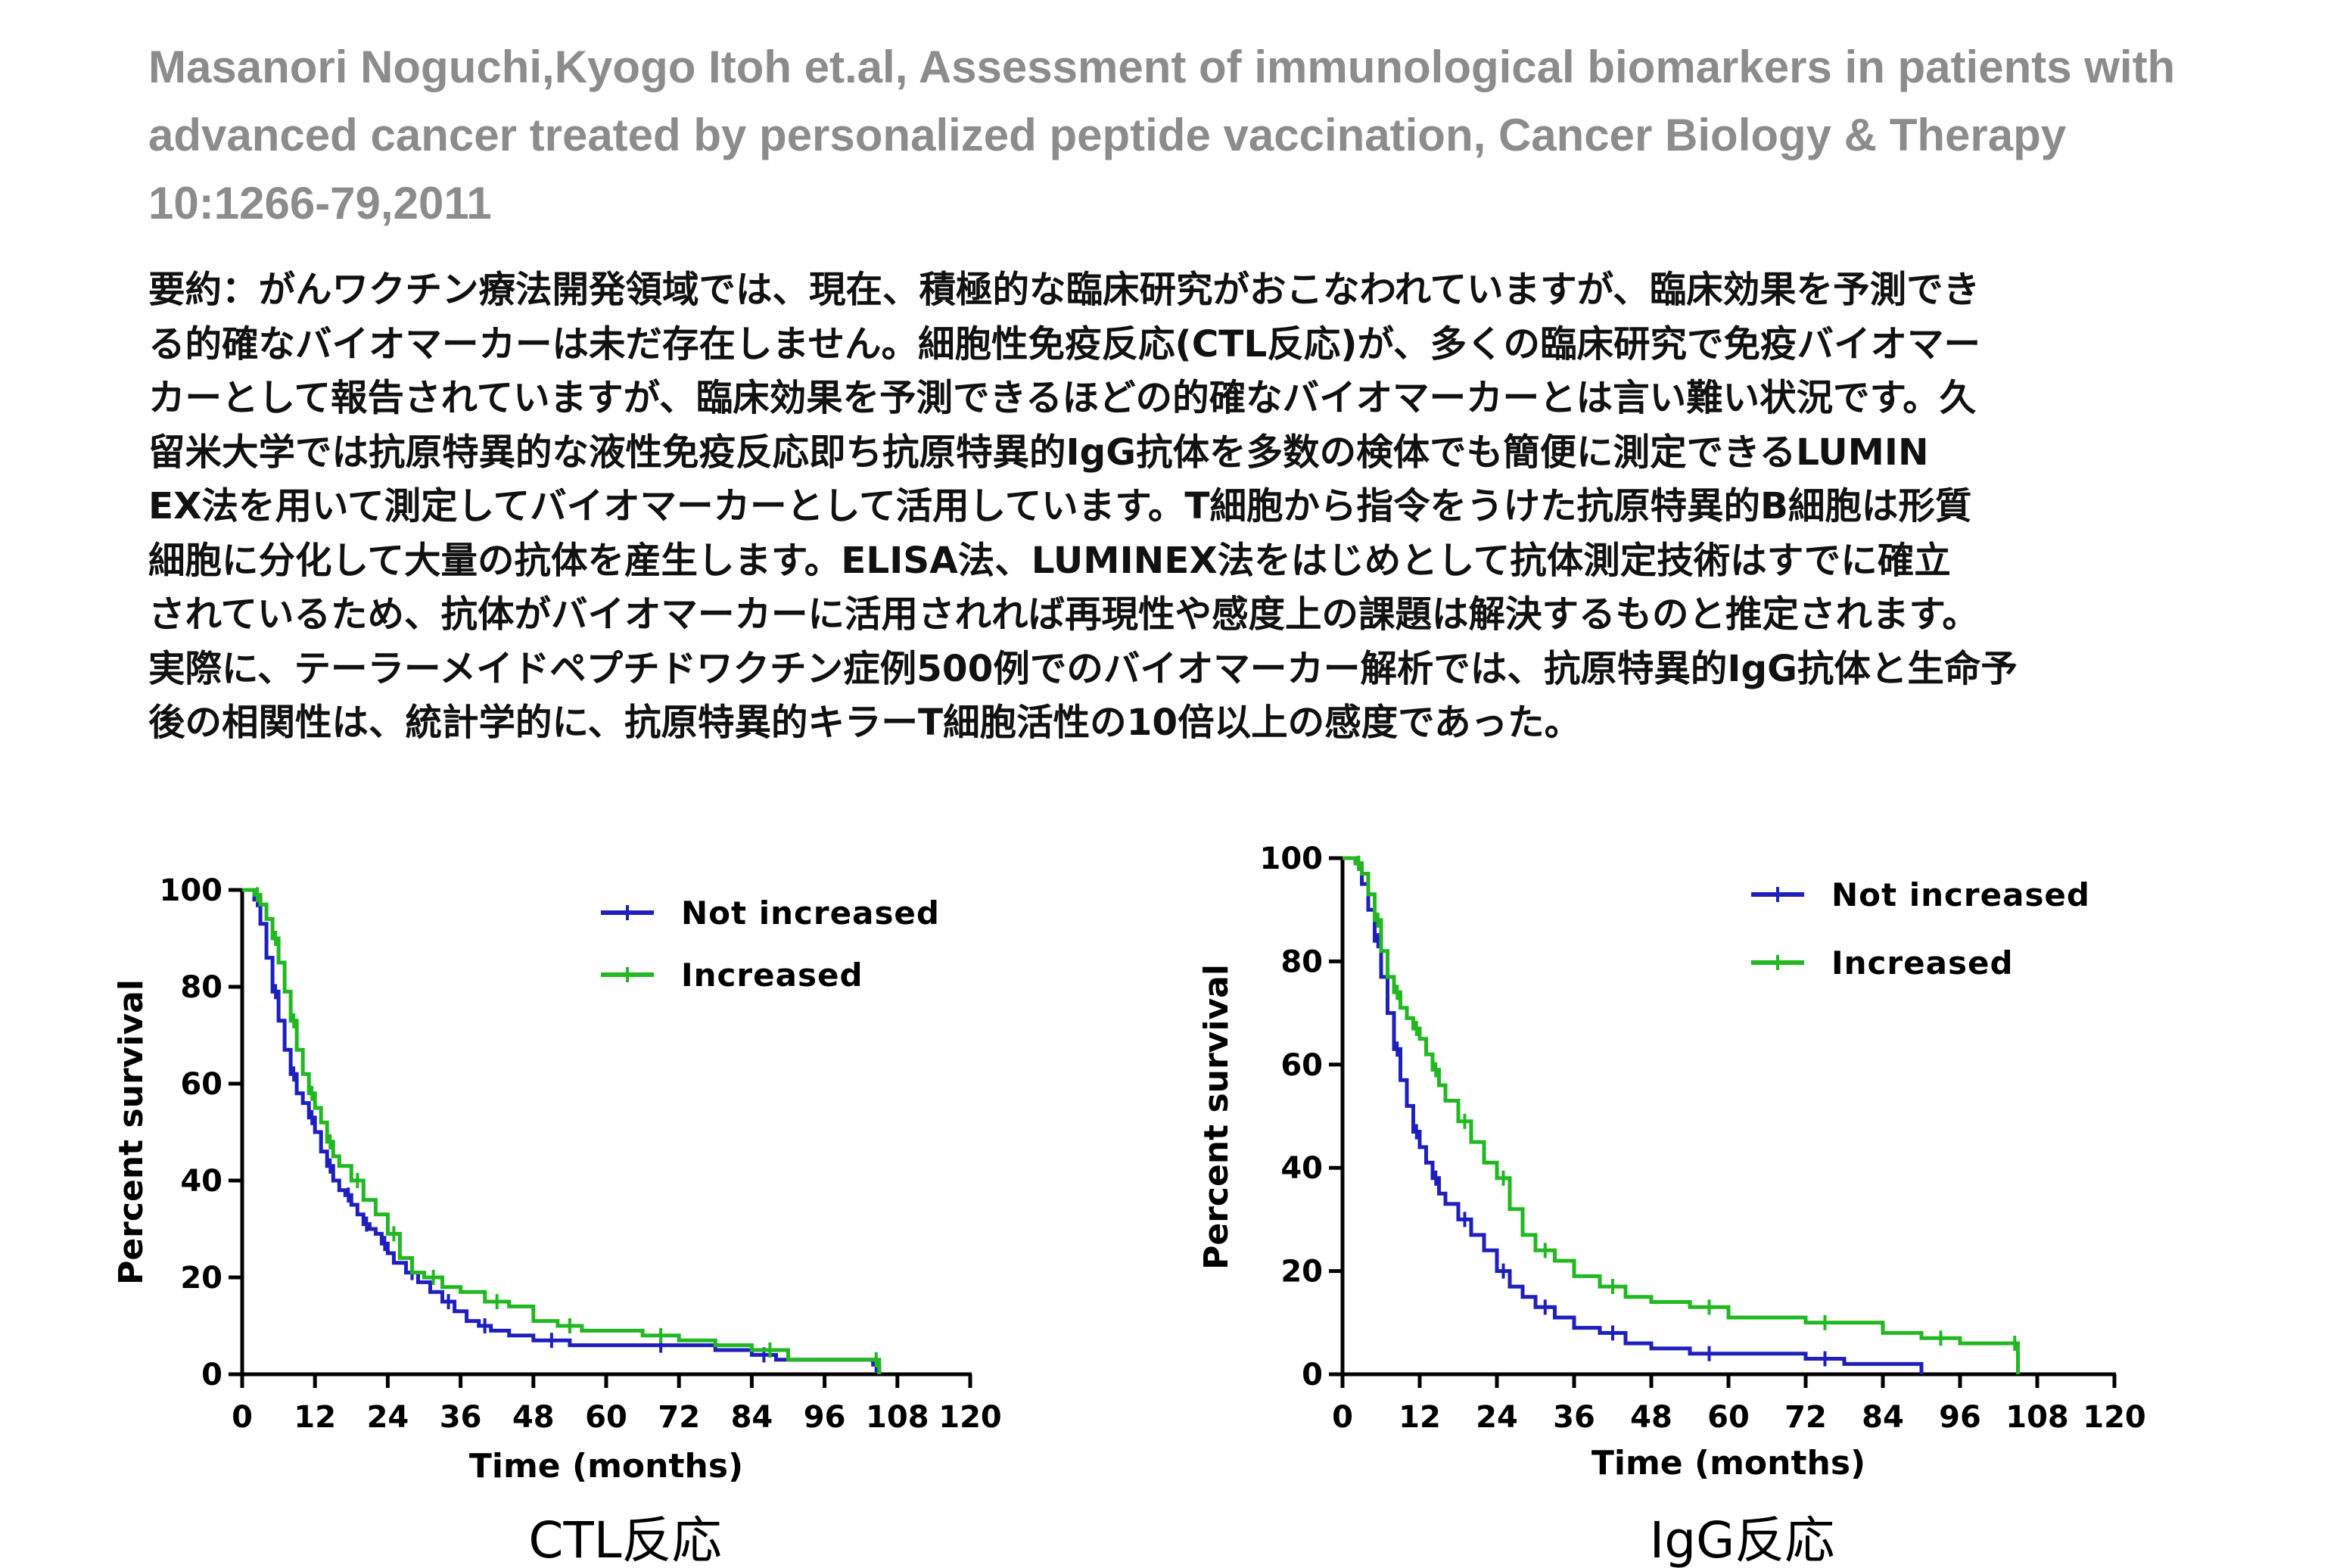  Describe the element at coordinates (1742, 1539) in the screenshot. I see `chart-caption: IgG反応` at that location.